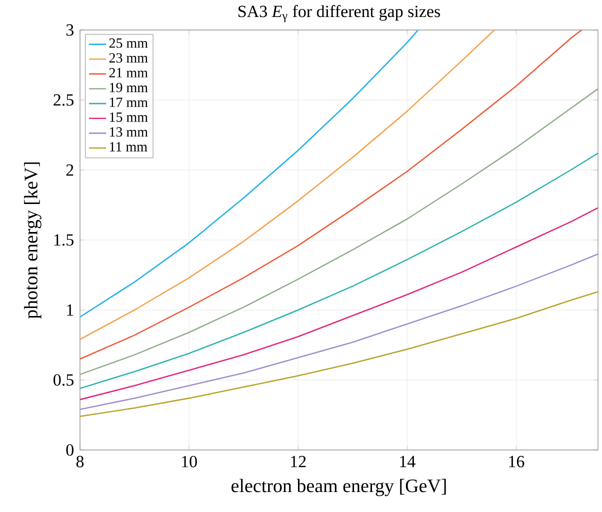 The image size is (602, 512). Describe the element at coordinates (80, 462) in the screenshot. I see `x-tick-label: 8` at that location.